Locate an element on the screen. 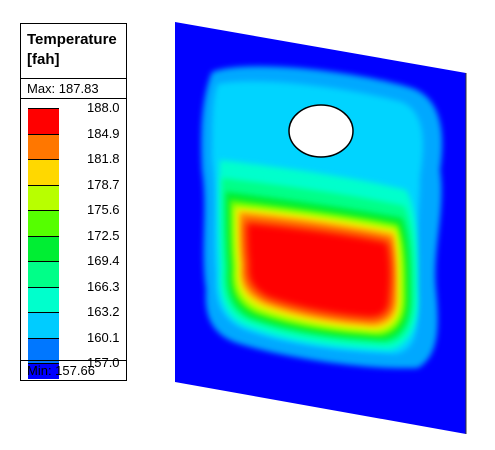 Image resolution: width=495 pixels, height=450 pixels. plate-hole is located at coordinates (321, 131).